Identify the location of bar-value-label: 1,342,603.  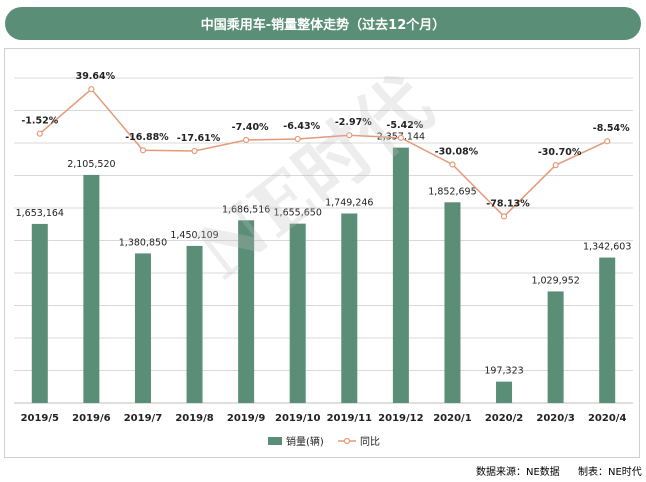
(607, 247).